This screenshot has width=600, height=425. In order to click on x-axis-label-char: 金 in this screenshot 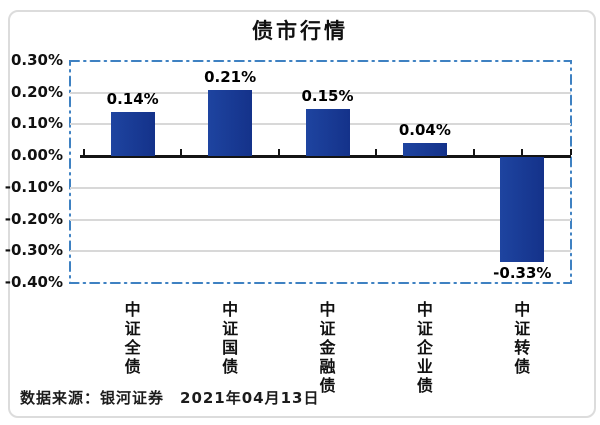, I will do `click(327, 347)`.